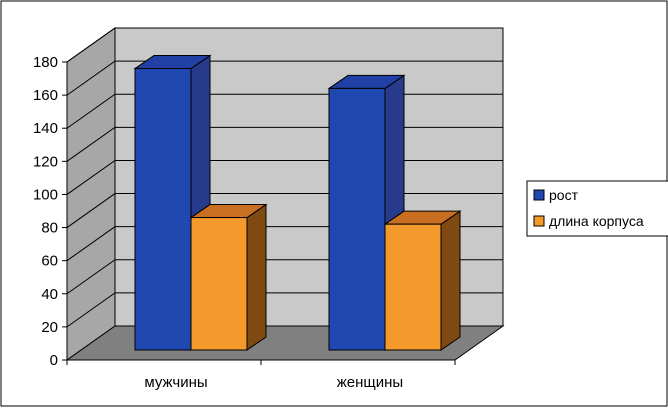 This screenshot has height=412, width=668. Describe the element at coordinates (49, 294) in the screenshot. I see `y-tick-label: 40` at that location.